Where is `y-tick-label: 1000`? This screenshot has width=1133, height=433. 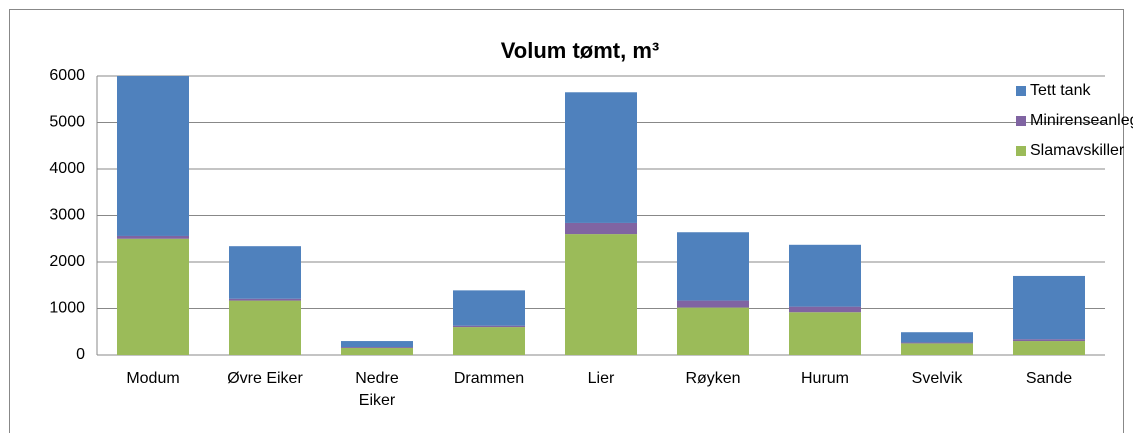
y-tick-label: 1000 is located at coordinates (67, 308).